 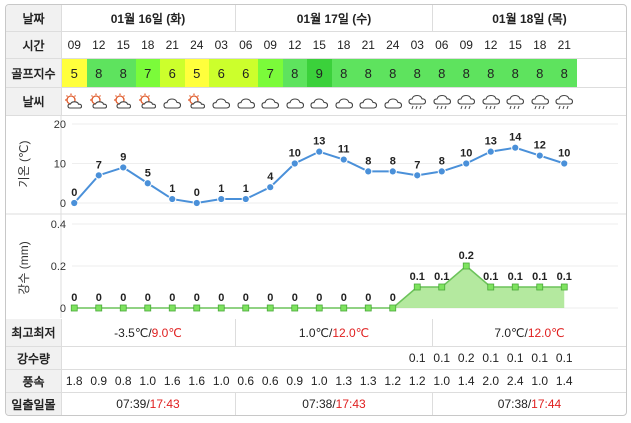 I want to click on temp-data-label: 11, so click(x=344, y=150).